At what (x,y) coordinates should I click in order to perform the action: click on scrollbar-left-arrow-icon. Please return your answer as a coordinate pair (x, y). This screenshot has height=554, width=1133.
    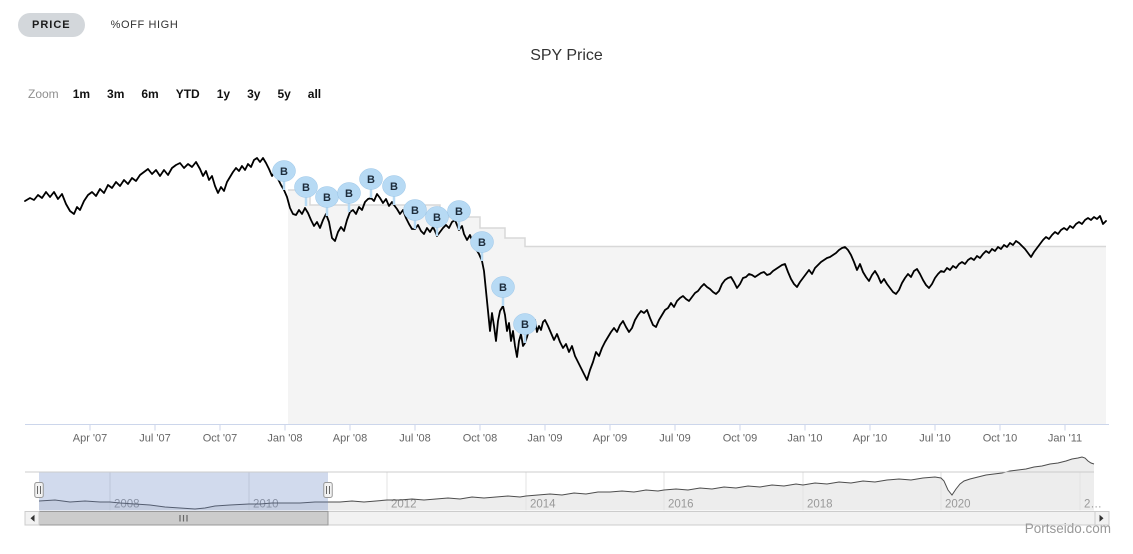
    Looking at the image, I should click on (32, 518).